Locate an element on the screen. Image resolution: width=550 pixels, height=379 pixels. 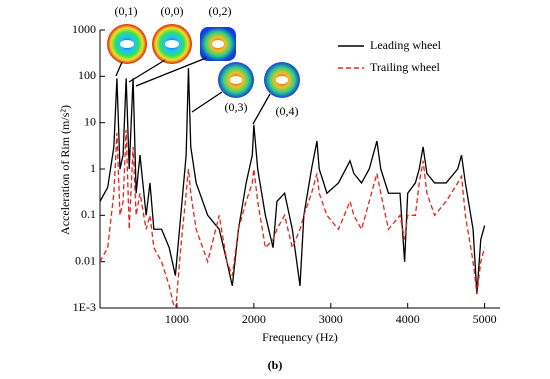
mode-shape-icons is located at coordinates (203, 61).